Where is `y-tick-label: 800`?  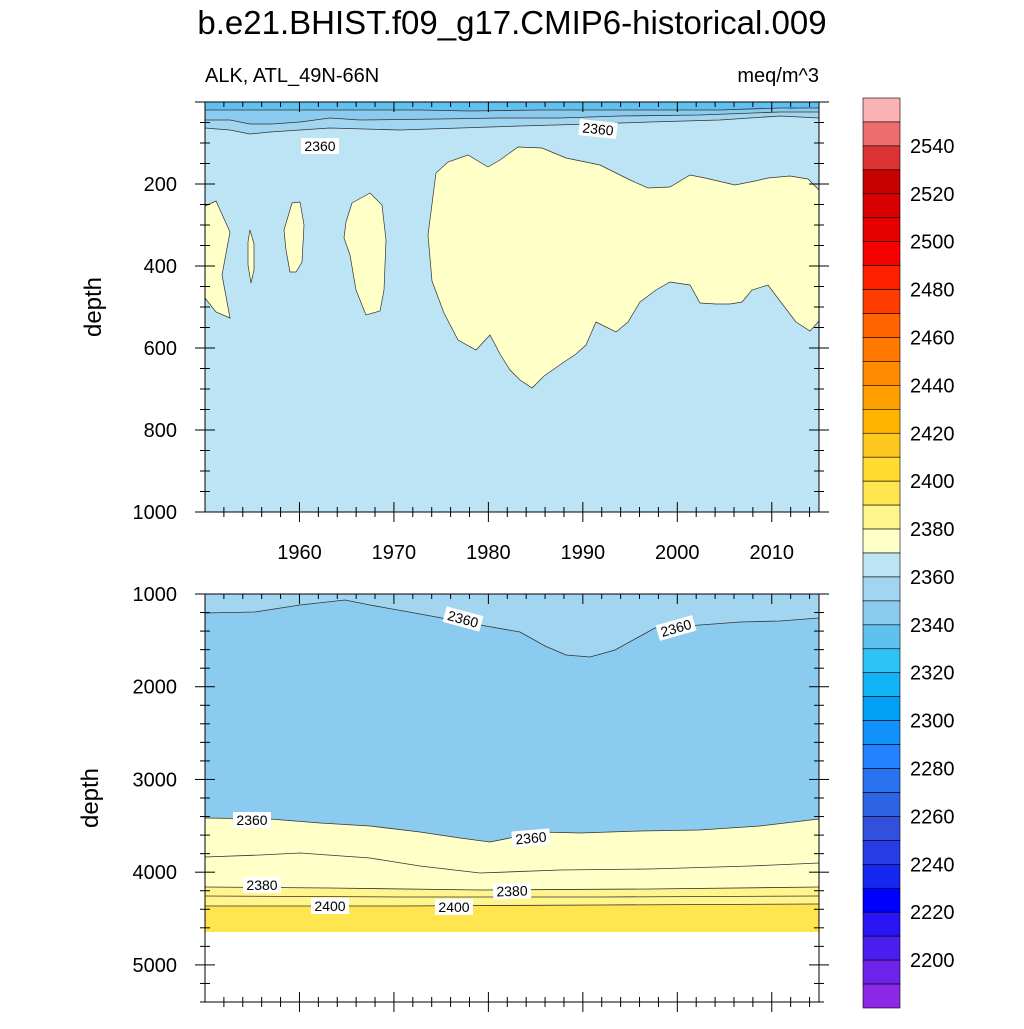
y-tick-label: 800 is located at coordinates (160, 431).